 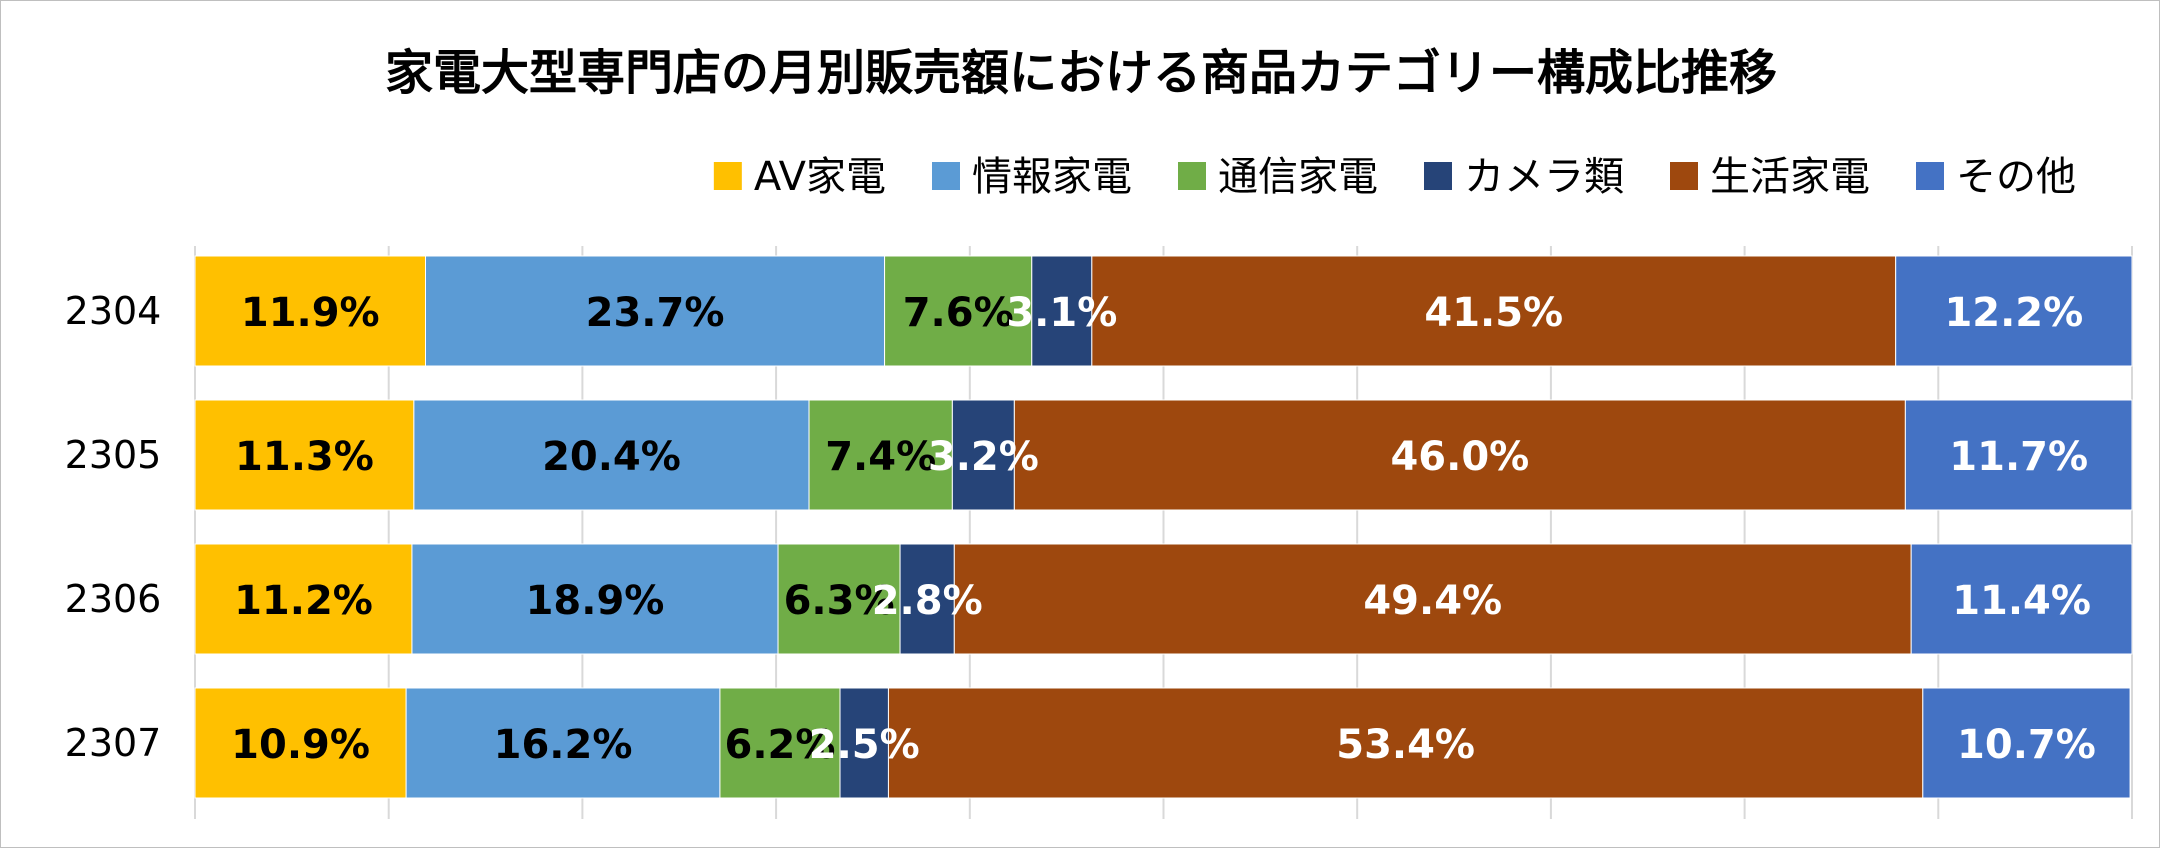 What do you see at coordinates (113, 527) in the screenshot?
I see `category-labels: 2304 2305 2306 2307` at bounding box center [113, 527].